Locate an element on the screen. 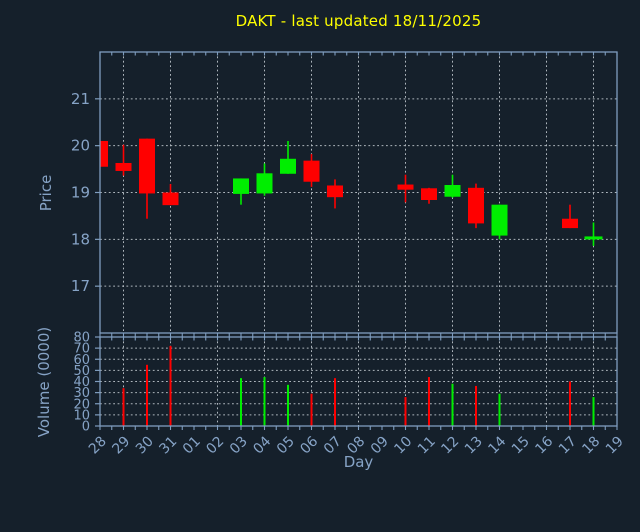  volume-tick-label-60: 60 is located at coordinates (81, 360).